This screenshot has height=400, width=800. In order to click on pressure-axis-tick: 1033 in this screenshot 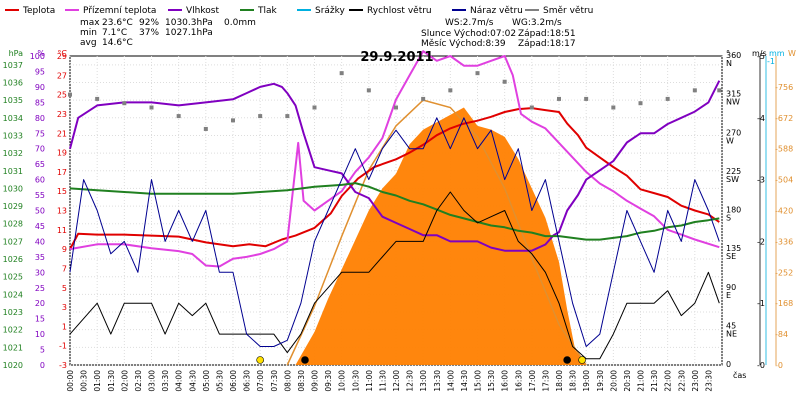, I will do `click(13, 135)`.